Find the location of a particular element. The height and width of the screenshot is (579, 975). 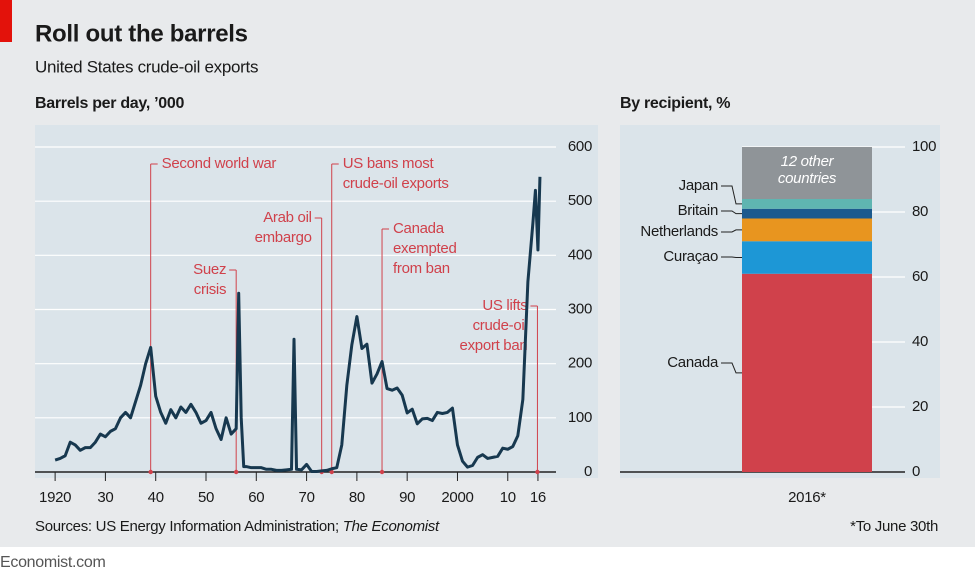

x-tick-label: 40 is located at coordinates (156, 497).